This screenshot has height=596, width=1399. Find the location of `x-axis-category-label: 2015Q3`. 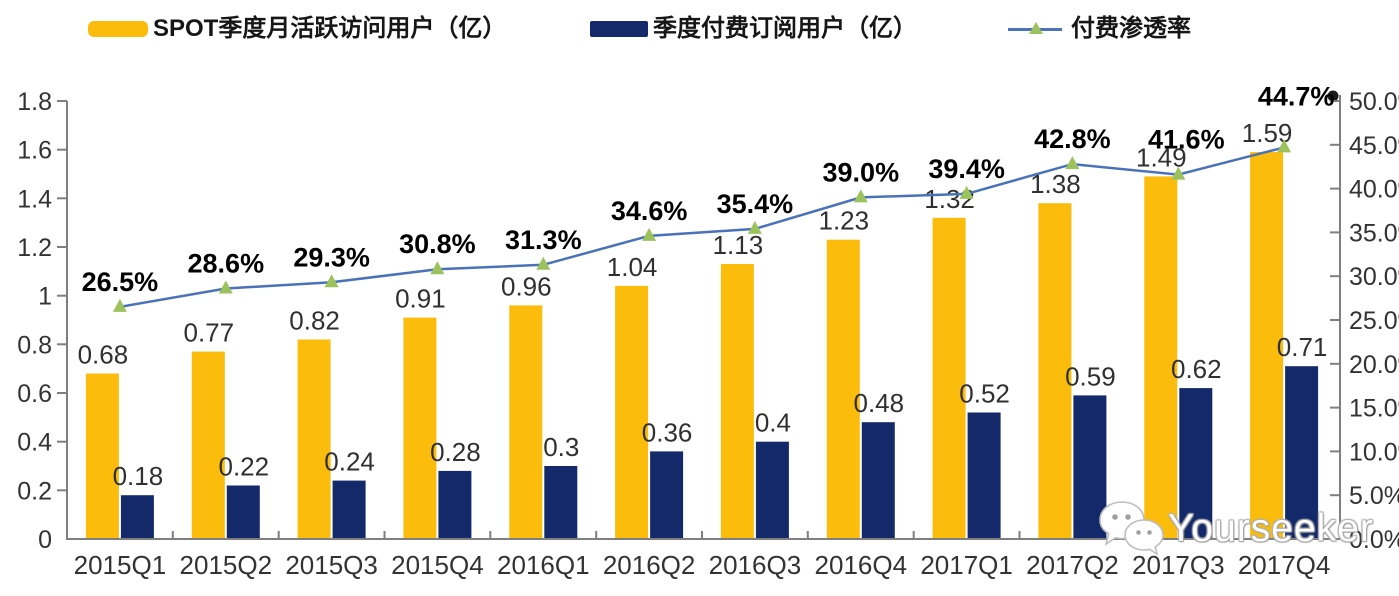

x-axis-category-label: 2015Q3 is located at coordinates (331, 565).